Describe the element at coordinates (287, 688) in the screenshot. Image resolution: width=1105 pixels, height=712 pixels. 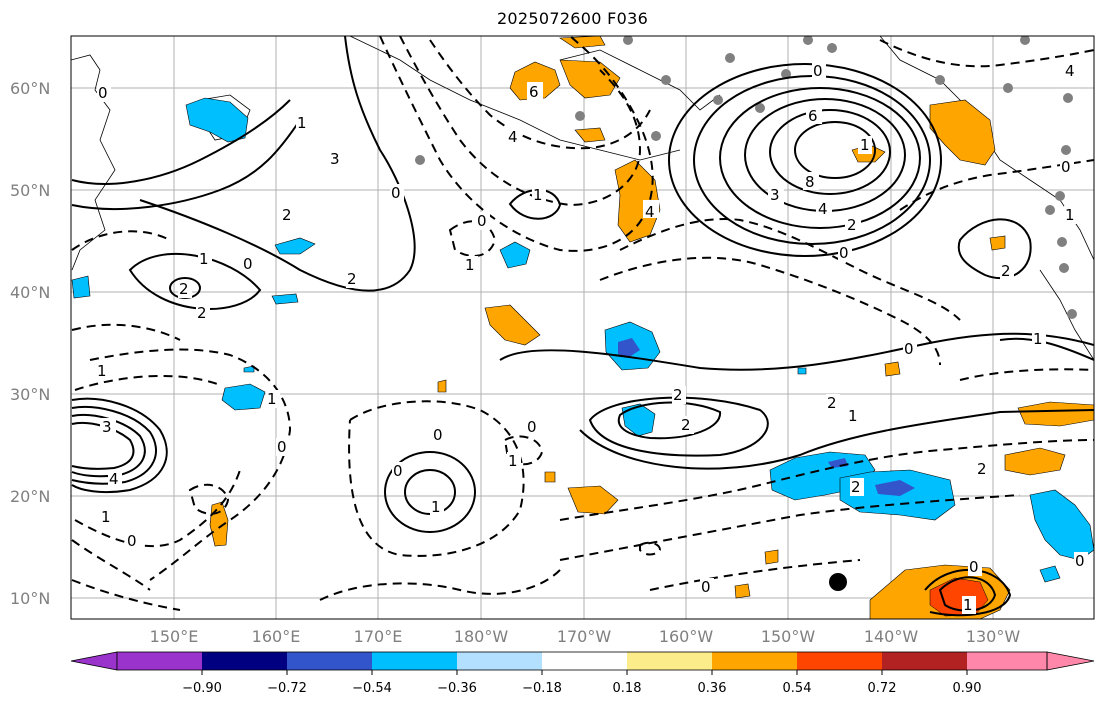
I see `colorbar-label: −0.72` at that location.